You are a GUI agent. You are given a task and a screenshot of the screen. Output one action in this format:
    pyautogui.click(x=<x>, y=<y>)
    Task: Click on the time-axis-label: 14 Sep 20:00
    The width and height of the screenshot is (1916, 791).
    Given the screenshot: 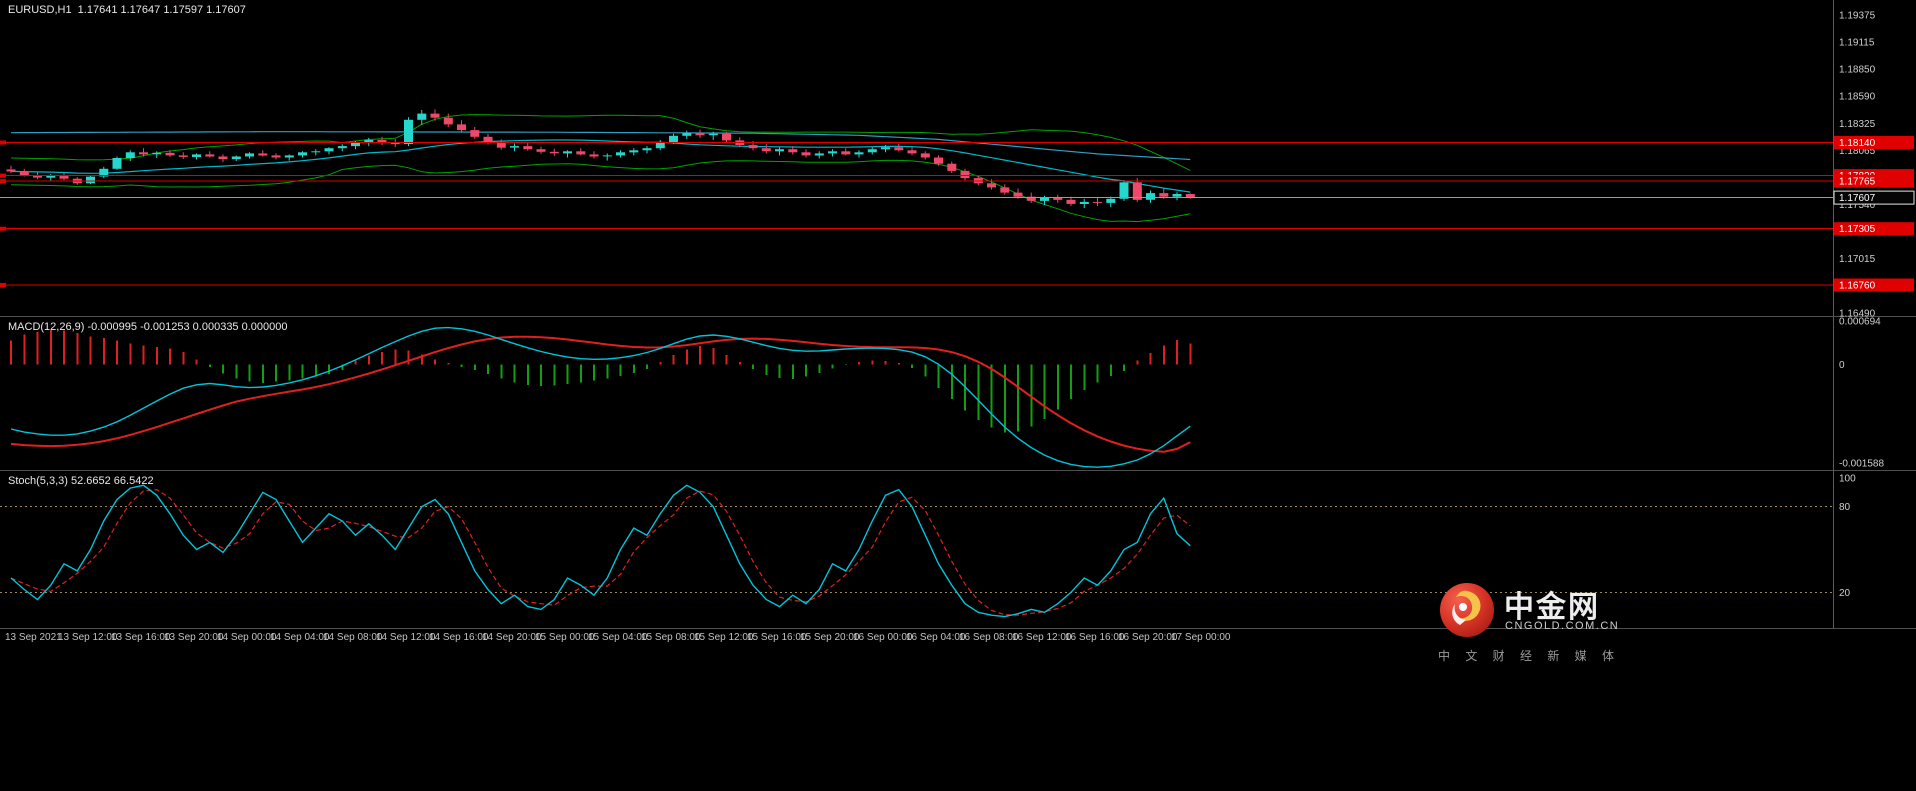 What is the action you would take?
    pyautogui.click(x=512, y=637)
    